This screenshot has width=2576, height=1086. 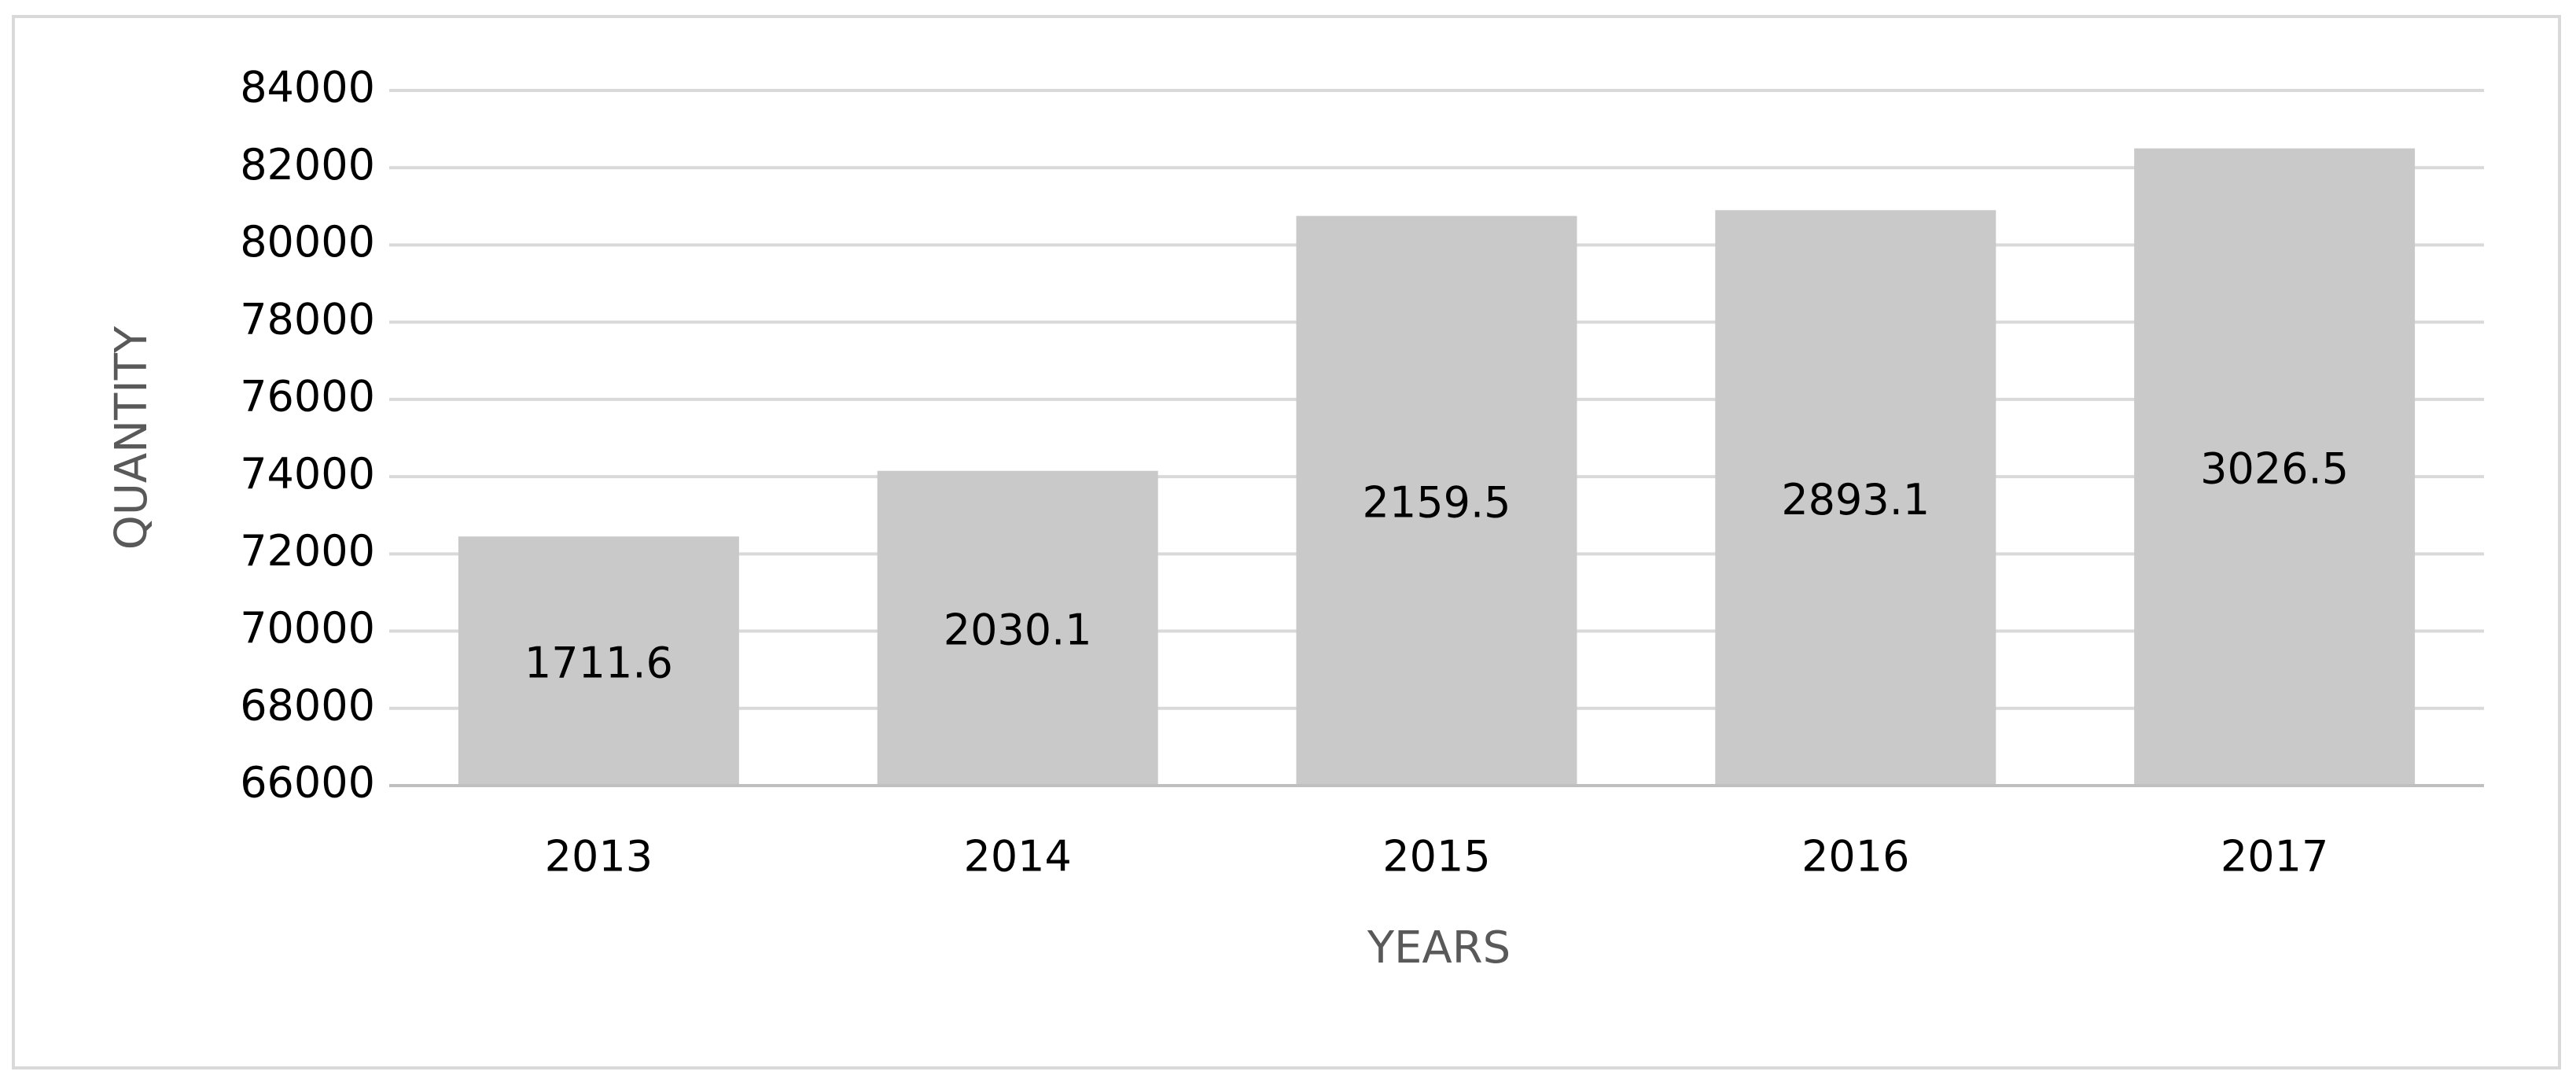 What do you see at coordinates (307, 87) in the screenshot?
I see `y-tick-label: 84000` at bounding box center [307, 87].